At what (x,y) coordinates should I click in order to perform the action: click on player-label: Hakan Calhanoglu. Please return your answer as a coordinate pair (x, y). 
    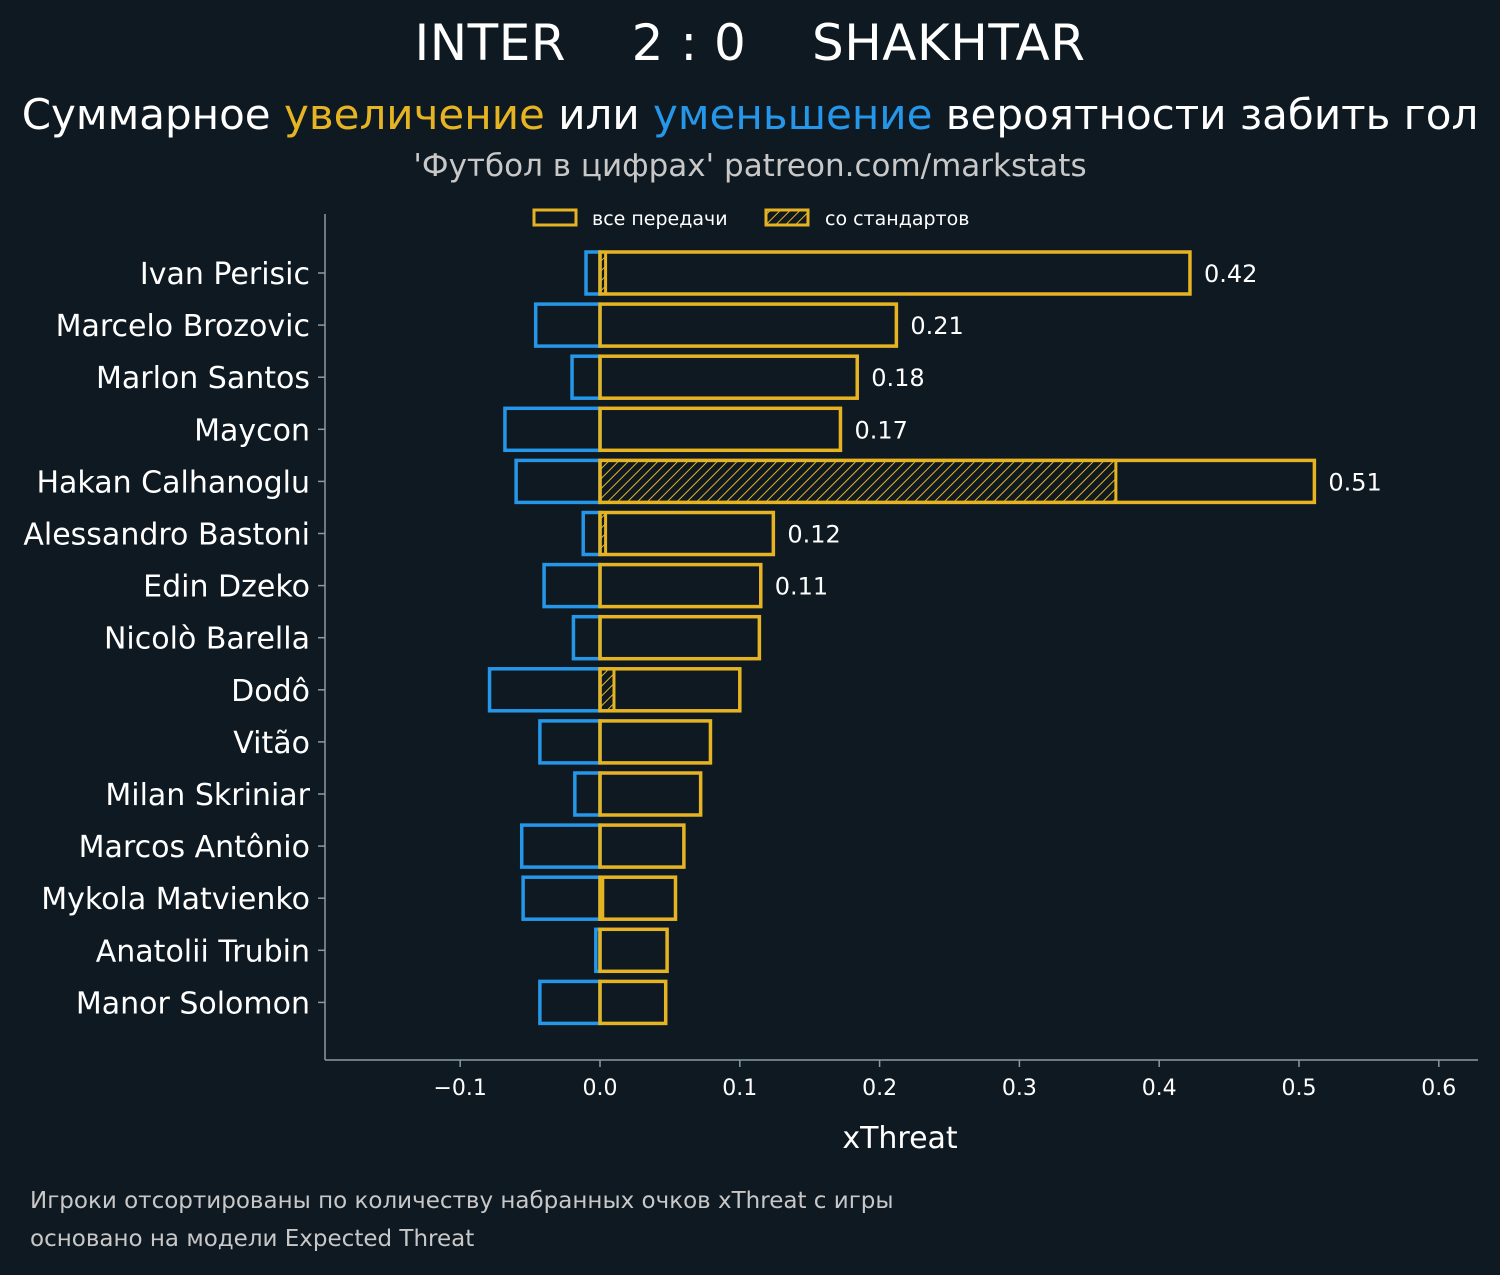
    Looking at the image, I should click on (173, 482).